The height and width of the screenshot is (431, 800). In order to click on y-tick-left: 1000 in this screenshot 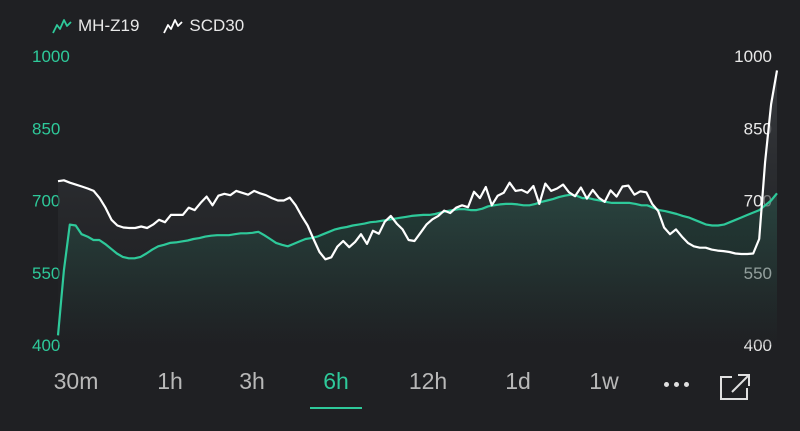, I will do `click(51, 56)`.